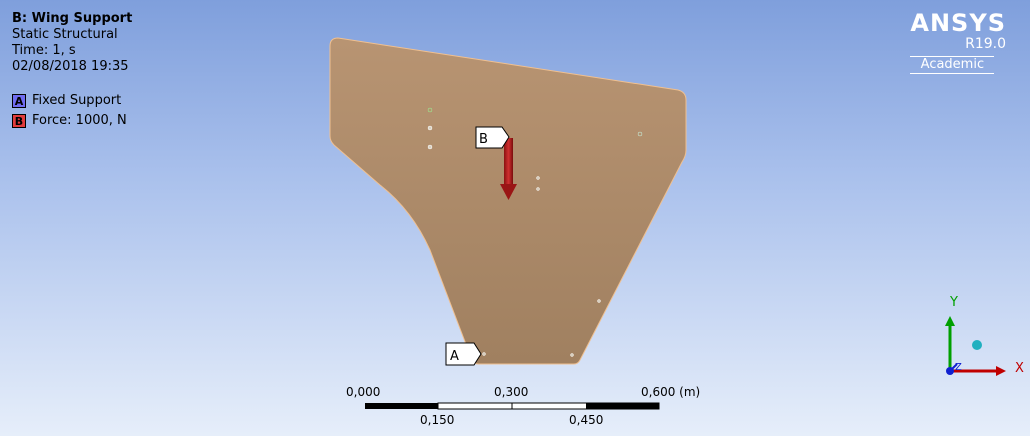 The height and width of the screenshot is (436, 1030). What do you see at coordinates (952, 65) in the screenshot?
I see `logo-edition: Academic` at bounding box center [952, 65].